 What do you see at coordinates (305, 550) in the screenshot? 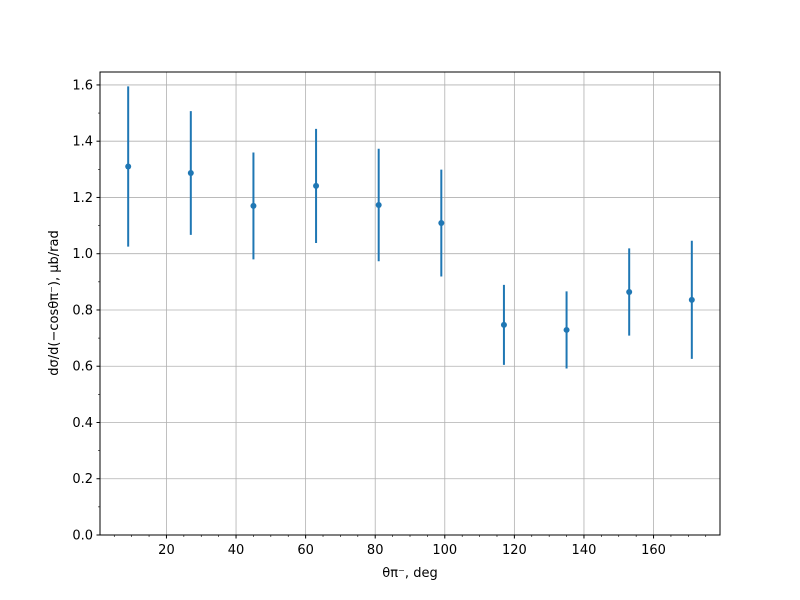
I see `x-tick-label: 60` at bounding box center [305, 550].